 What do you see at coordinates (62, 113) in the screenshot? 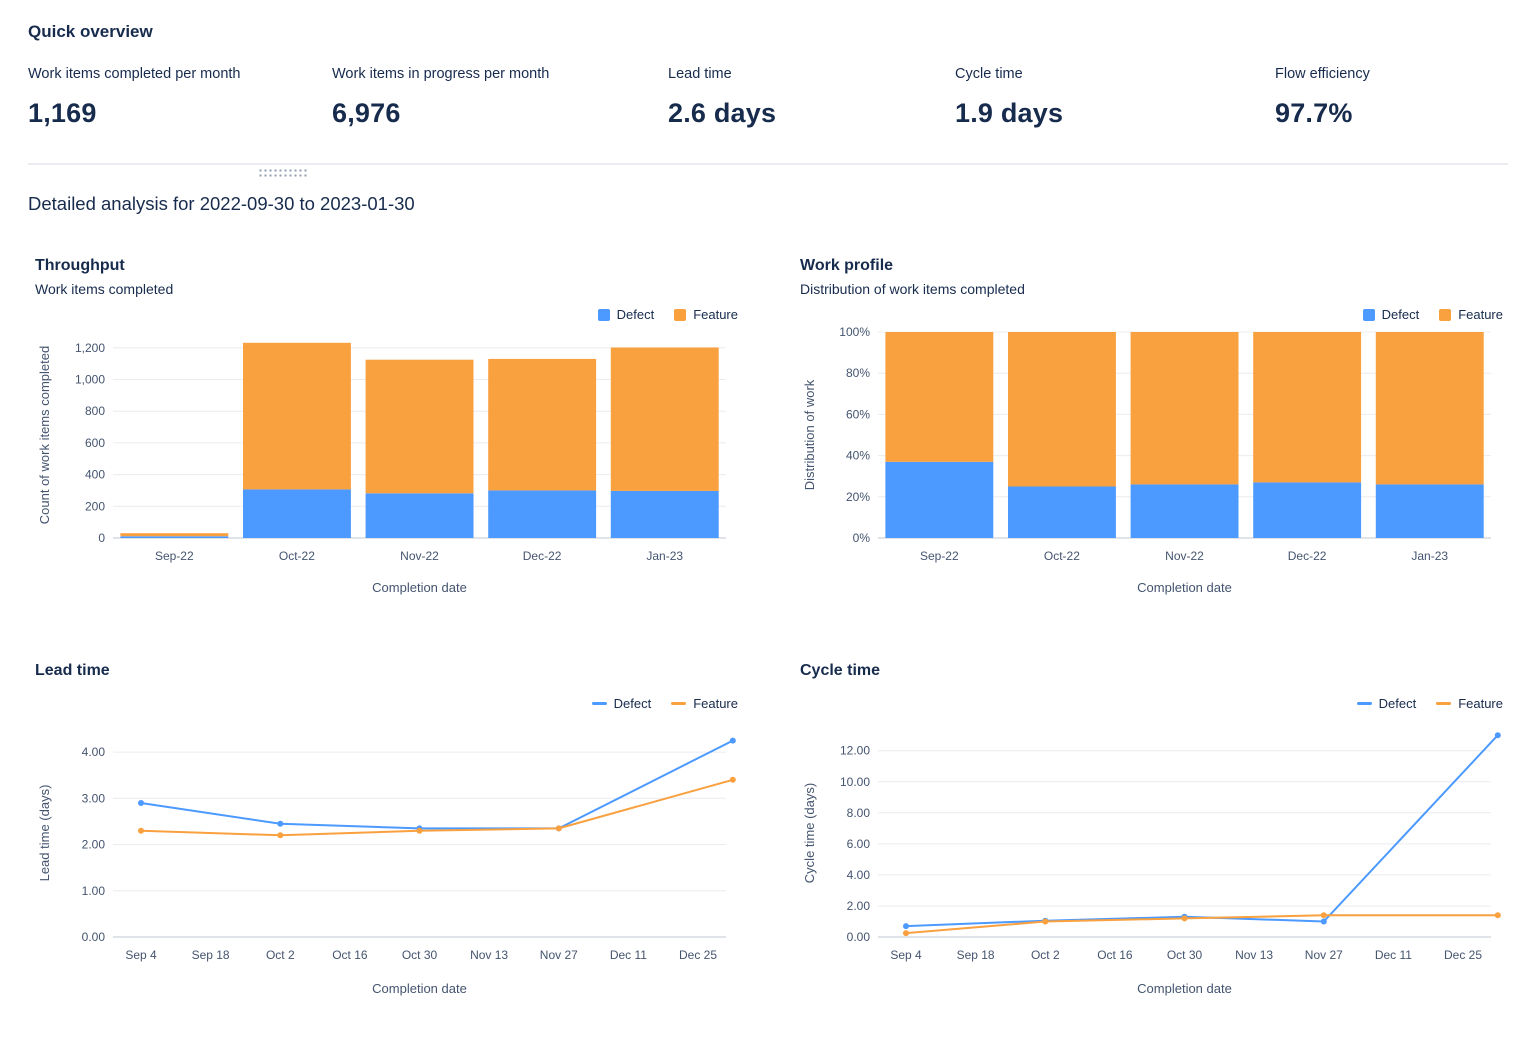
I see `kpi-value: 1,169` at bounding box center [62, 113].